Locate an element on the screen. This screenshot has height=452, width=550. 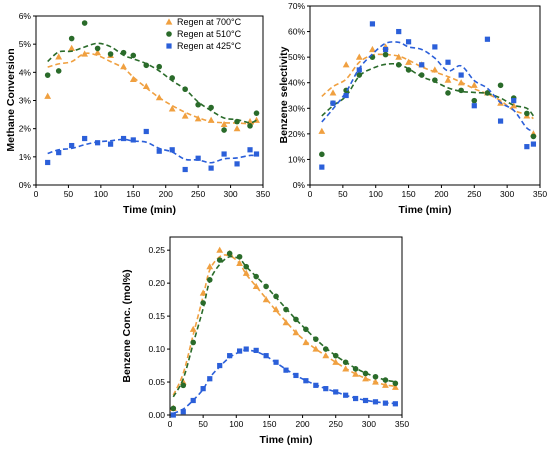
y-tick-label: 0.25 is located at coordinates (156, 250).